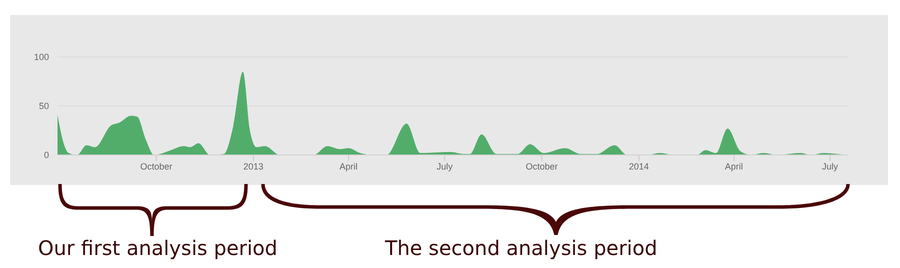 The height and width of the screenshot is (268, 900). I want to click on x-tick-label: 2014, so click(638, 166).